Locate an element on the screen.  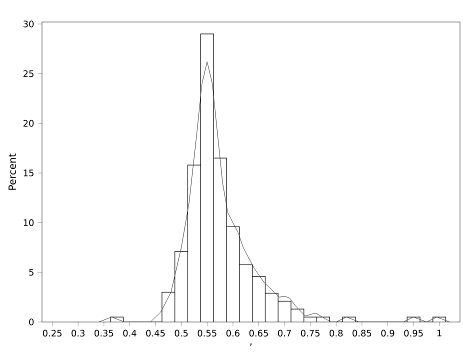
x-tick-label: 0.25 is located at coordinates (52, 333).